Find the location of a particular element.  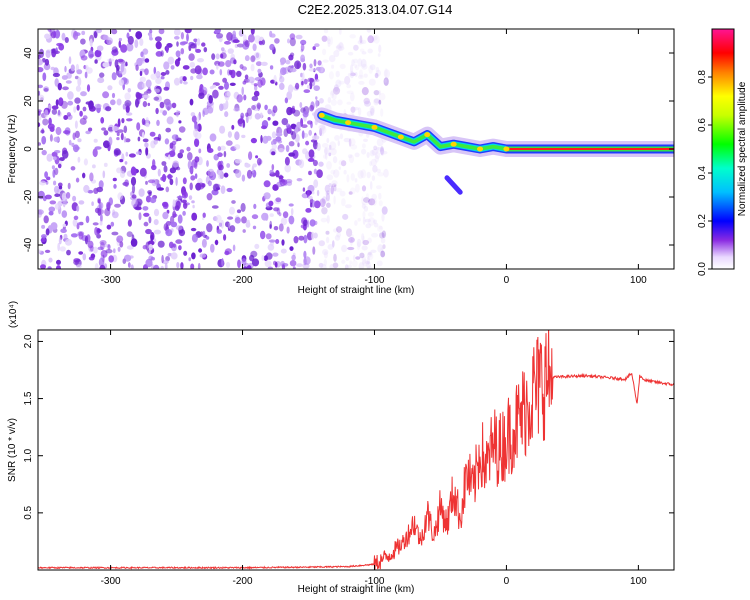

x-tick-label: -300 is located at coordinates (111, 280).